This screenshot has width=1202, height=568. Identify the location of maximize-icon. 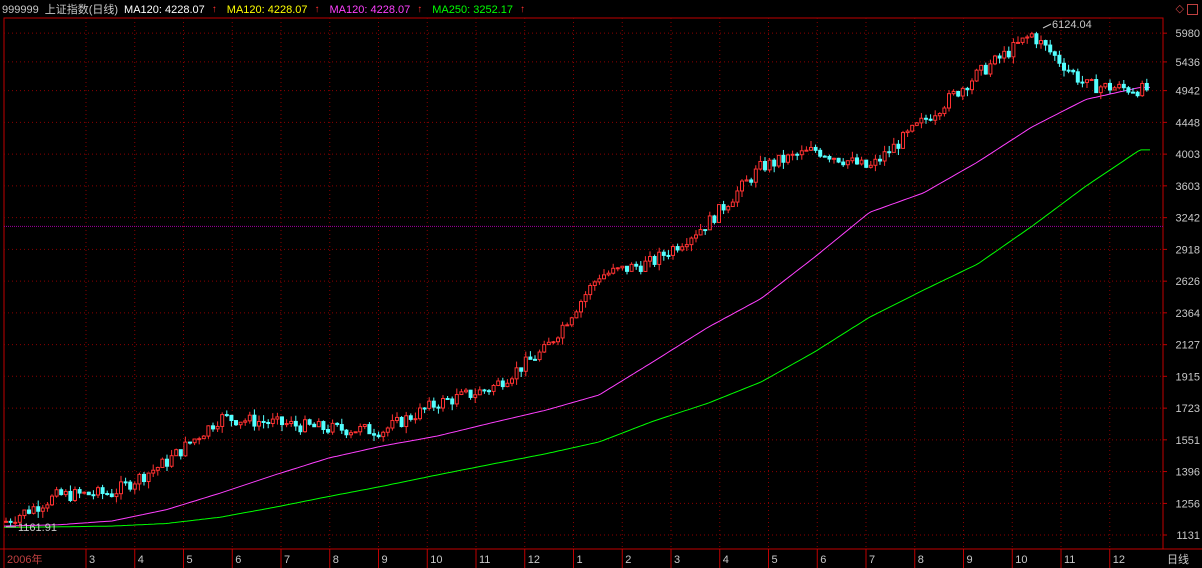
(1192, 9).